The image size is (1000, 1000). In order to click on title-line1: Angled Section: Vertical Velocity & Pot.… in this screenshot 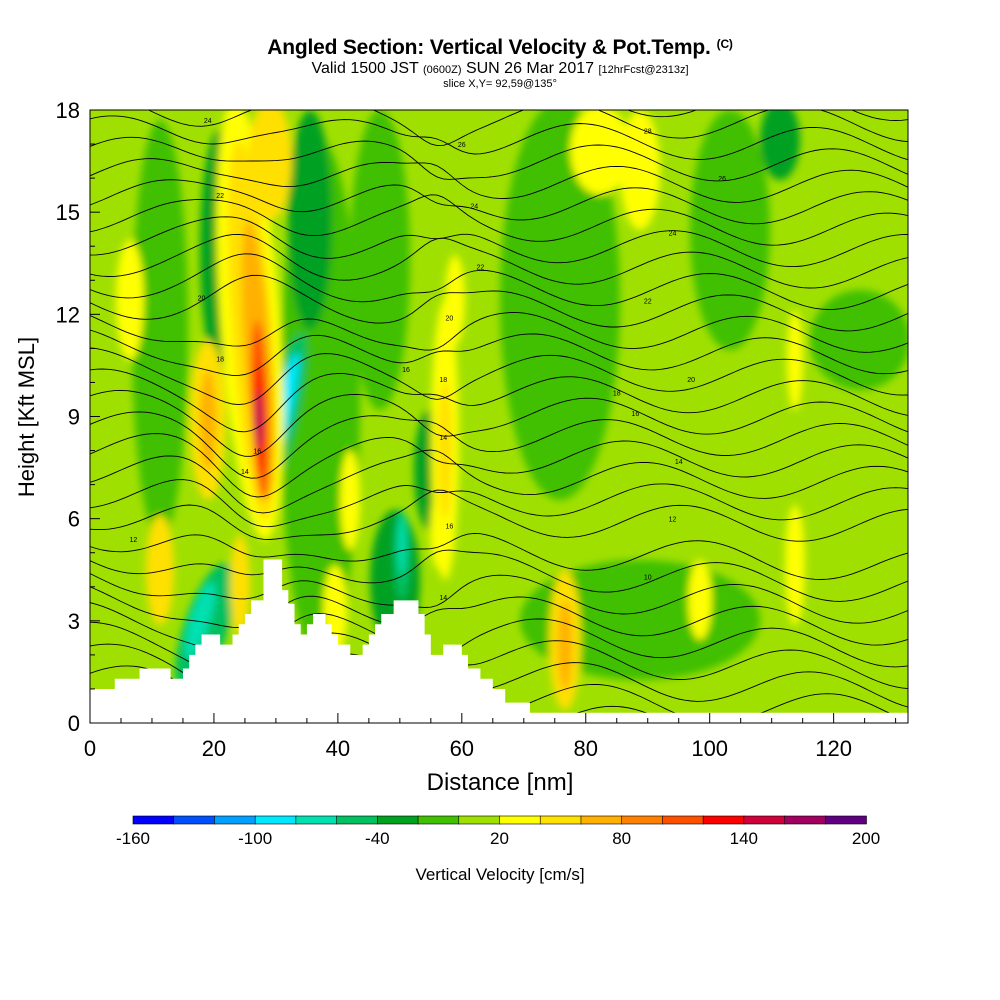, I will do `click(489, 47)`.